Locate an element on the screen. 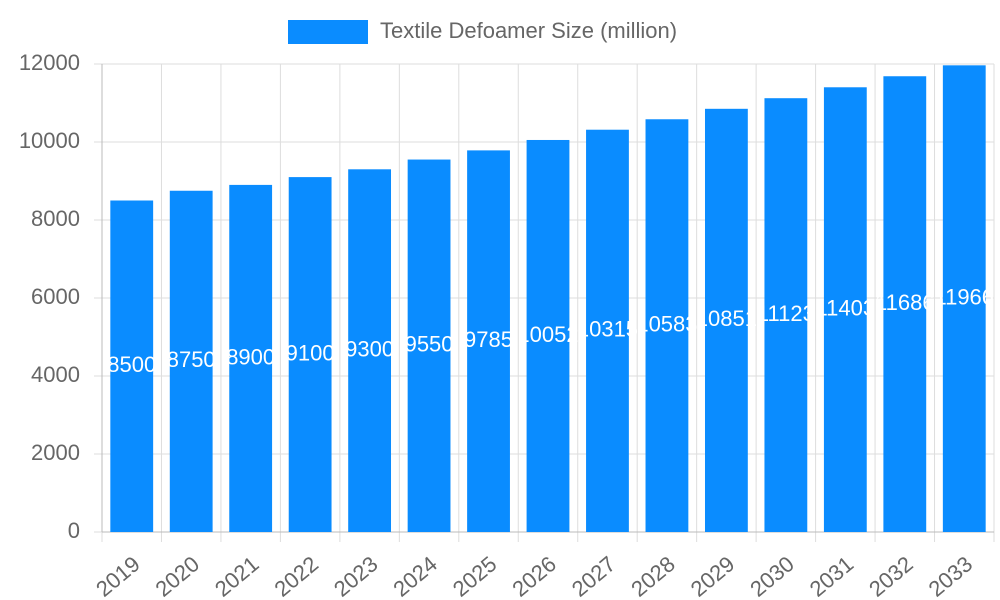 This screenshot has height=600, width=1000. data-label: 9100 is located at coordinates (310, 352).